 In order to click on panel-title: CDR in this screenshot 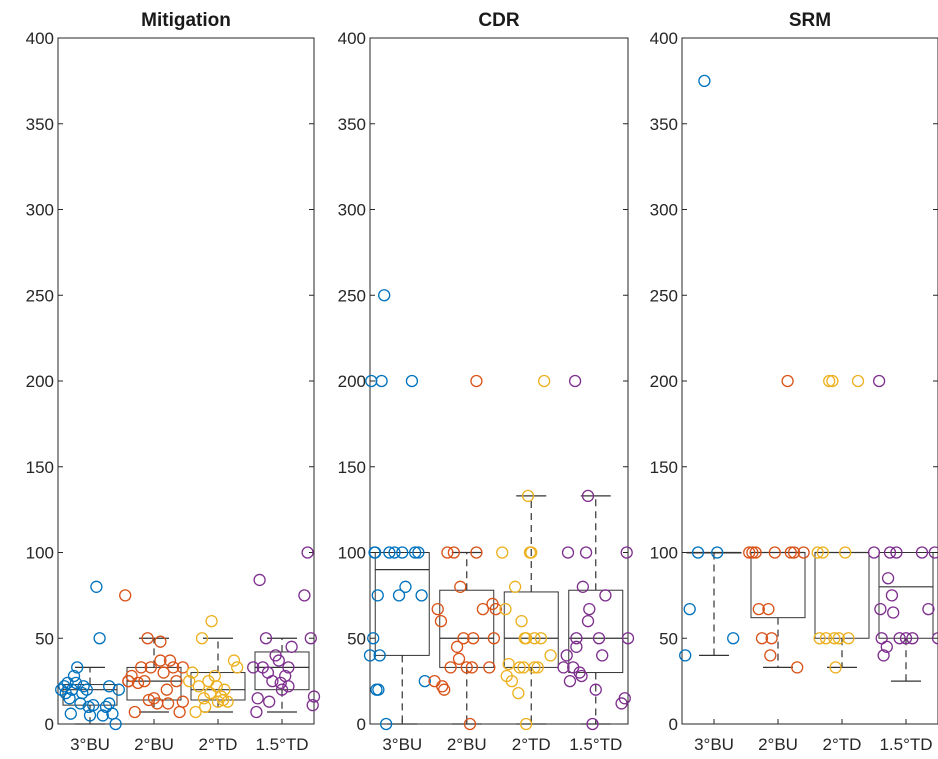, I will do `click(498, 20)`.